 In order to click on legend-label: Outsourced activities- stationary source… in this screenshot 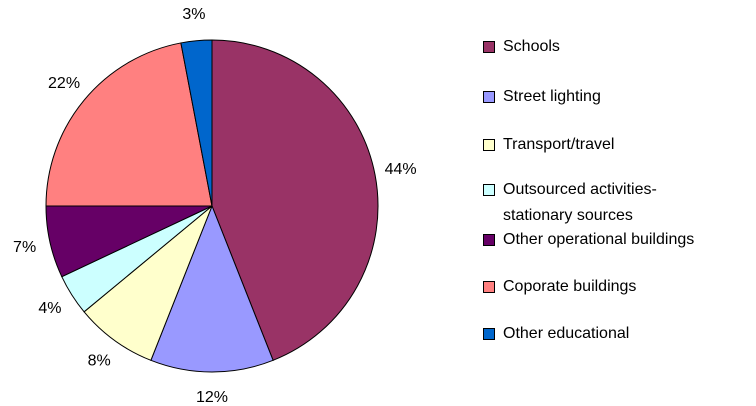, I will do `click(580, 202)`.